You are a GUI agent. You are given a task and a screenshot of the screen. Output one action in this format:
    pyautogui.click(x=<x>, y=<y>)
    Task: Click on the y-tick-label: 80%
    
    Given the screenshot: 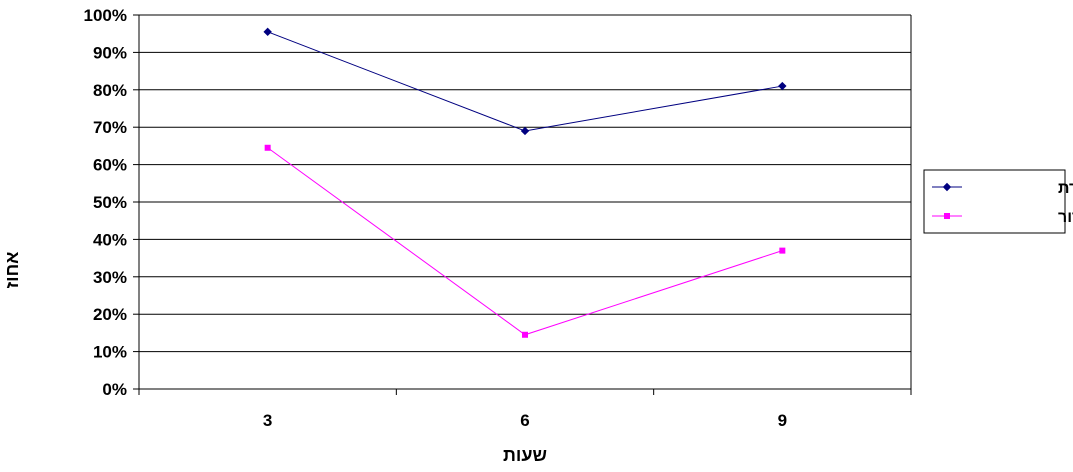 What is the action you would take?
    pyautogui.click(x=110, y=90)
    